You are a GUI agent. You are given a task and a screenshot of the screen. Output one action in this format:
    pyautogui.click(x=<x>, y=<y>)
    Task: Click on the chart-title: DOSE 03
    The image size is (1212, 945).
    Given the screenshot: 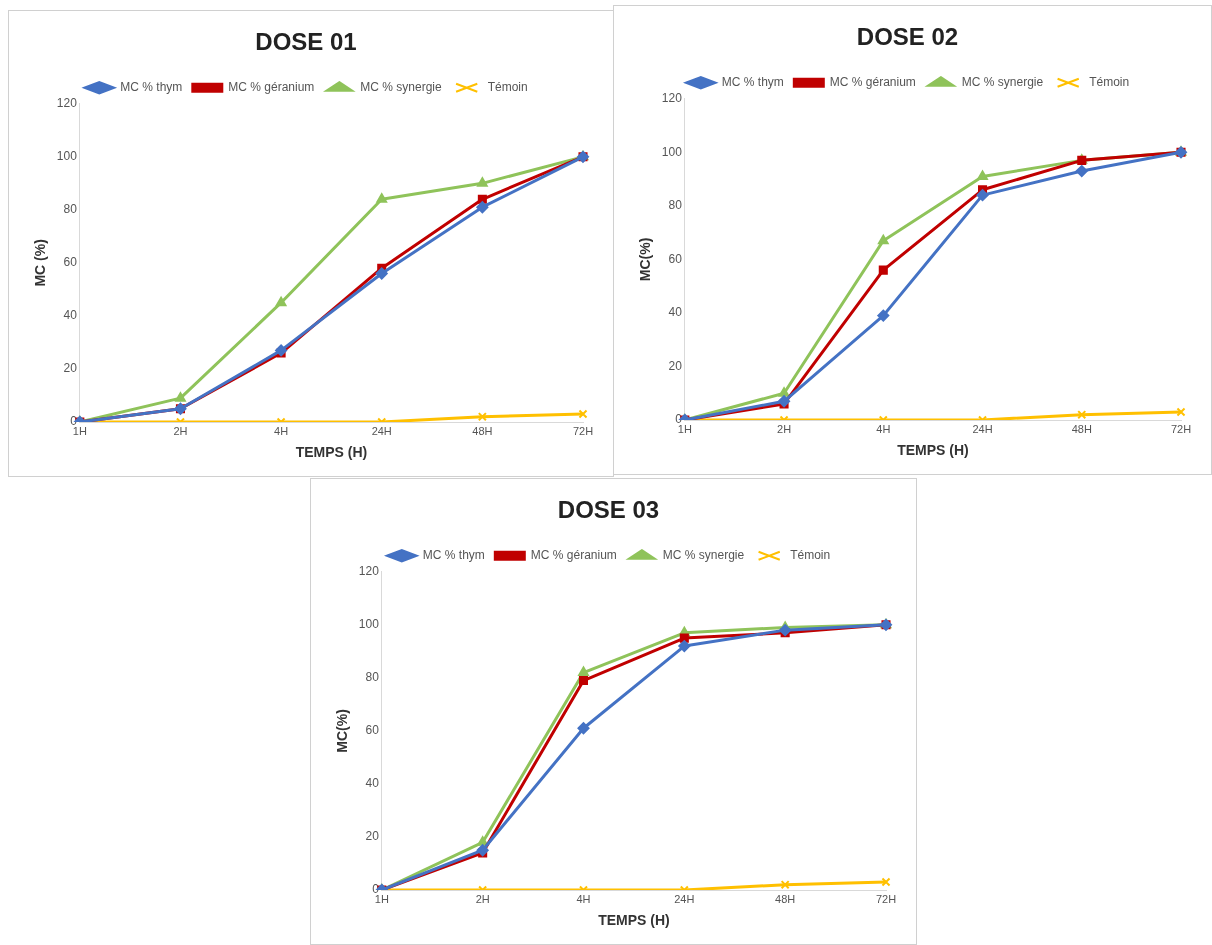 What is the action you would take?
    pyautogui.click(x=608, y=510)
    